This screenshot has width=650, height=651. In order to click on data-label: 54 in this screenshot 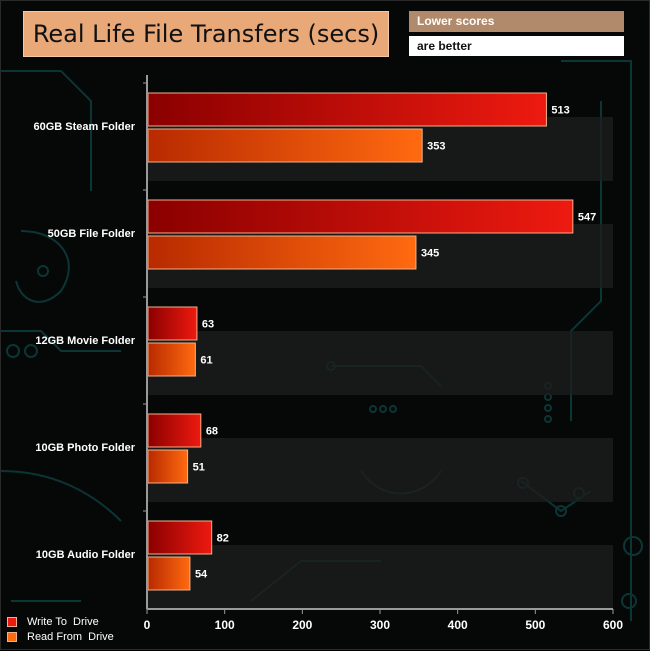, I will do `click(201, 575)`.